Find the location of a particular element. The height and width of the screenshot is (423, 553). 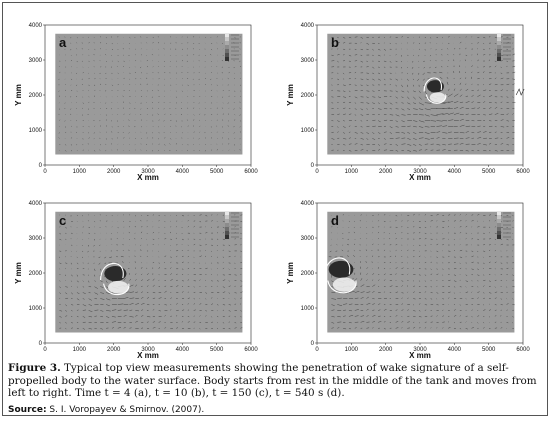

y-tick-label: 4000 is located at coordinates (308, 204).